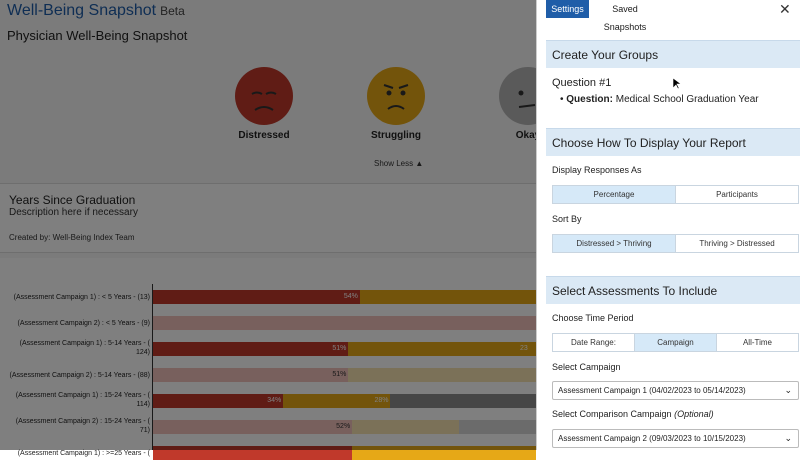  I want to click on option-all-time: All-Time, so click(757, 342).